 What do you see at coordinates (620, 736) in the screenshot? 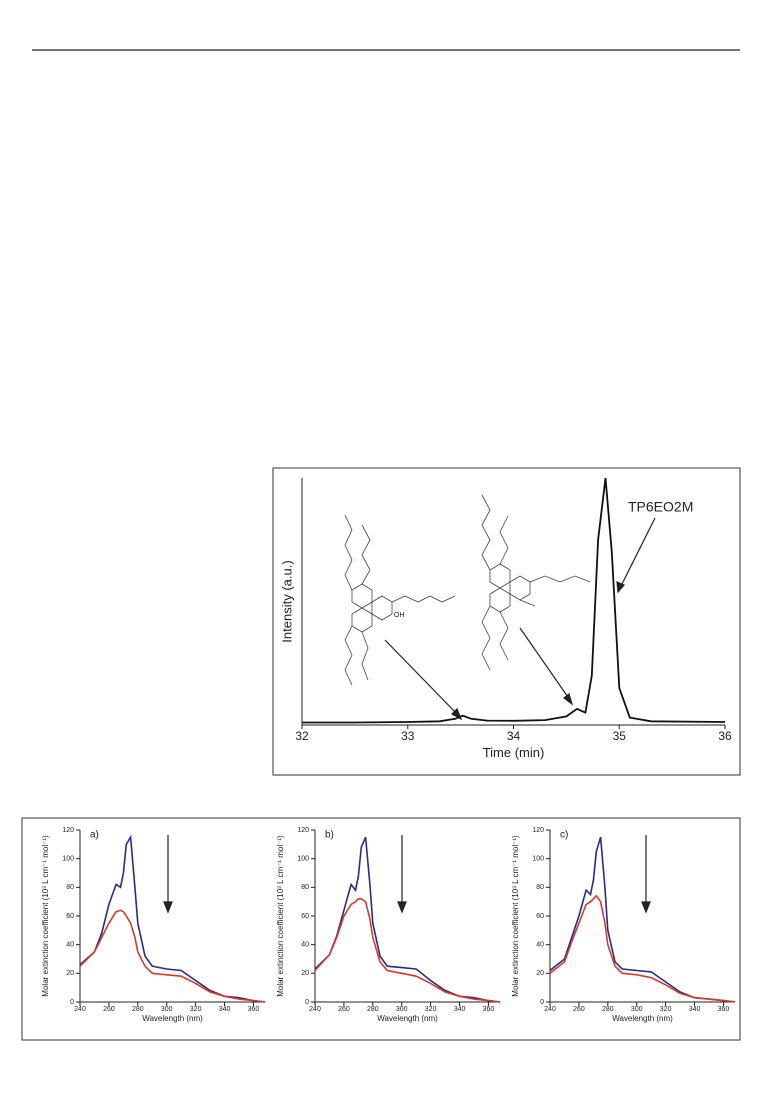
I see `x-tick-label: 35` at bounding box center [620, 736].